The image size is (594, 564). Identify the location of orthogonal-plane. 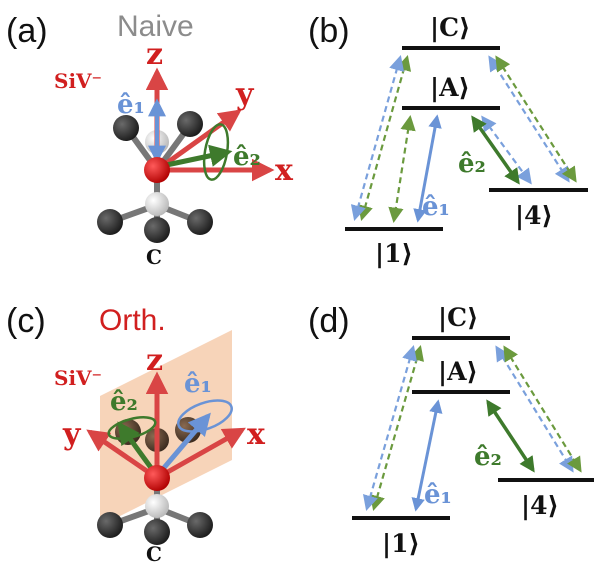
(166, 428).